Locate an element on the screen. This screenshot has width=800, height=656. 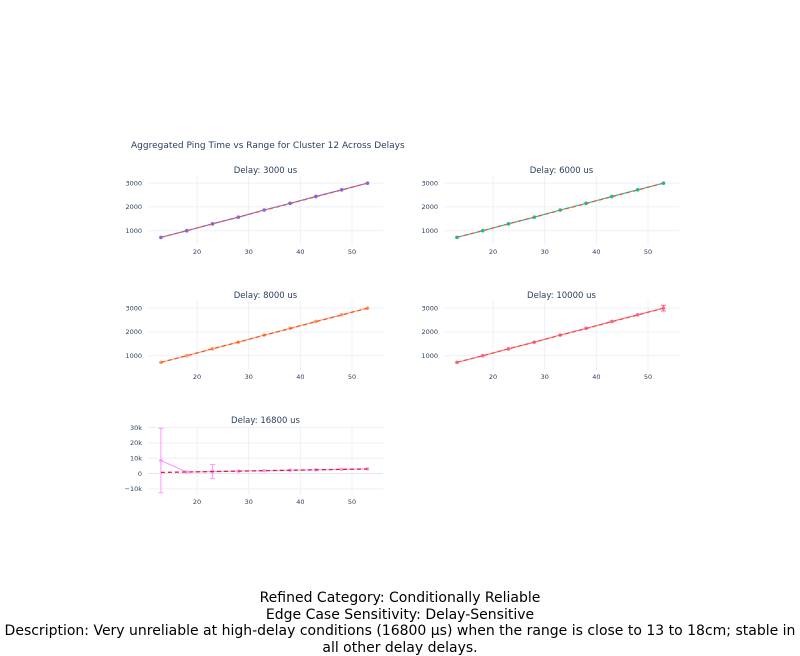
subplot-1: Delay: 3000 us 20 30 40 50 1000 2000 3000 is located at coordinates (254, 211).